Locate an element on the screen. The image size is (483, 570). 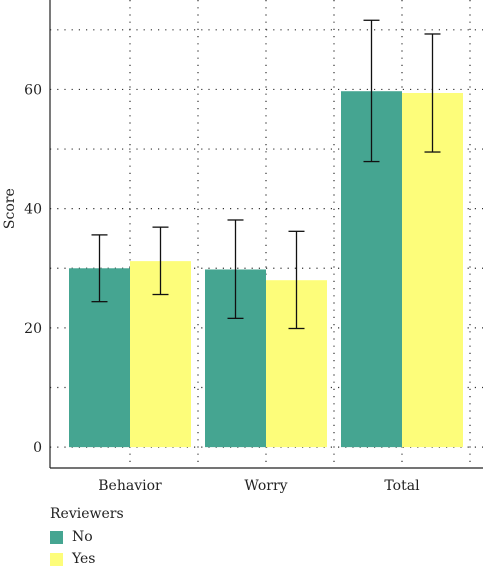
legend-item-yes: Yes is located at coordinates (87, 559).